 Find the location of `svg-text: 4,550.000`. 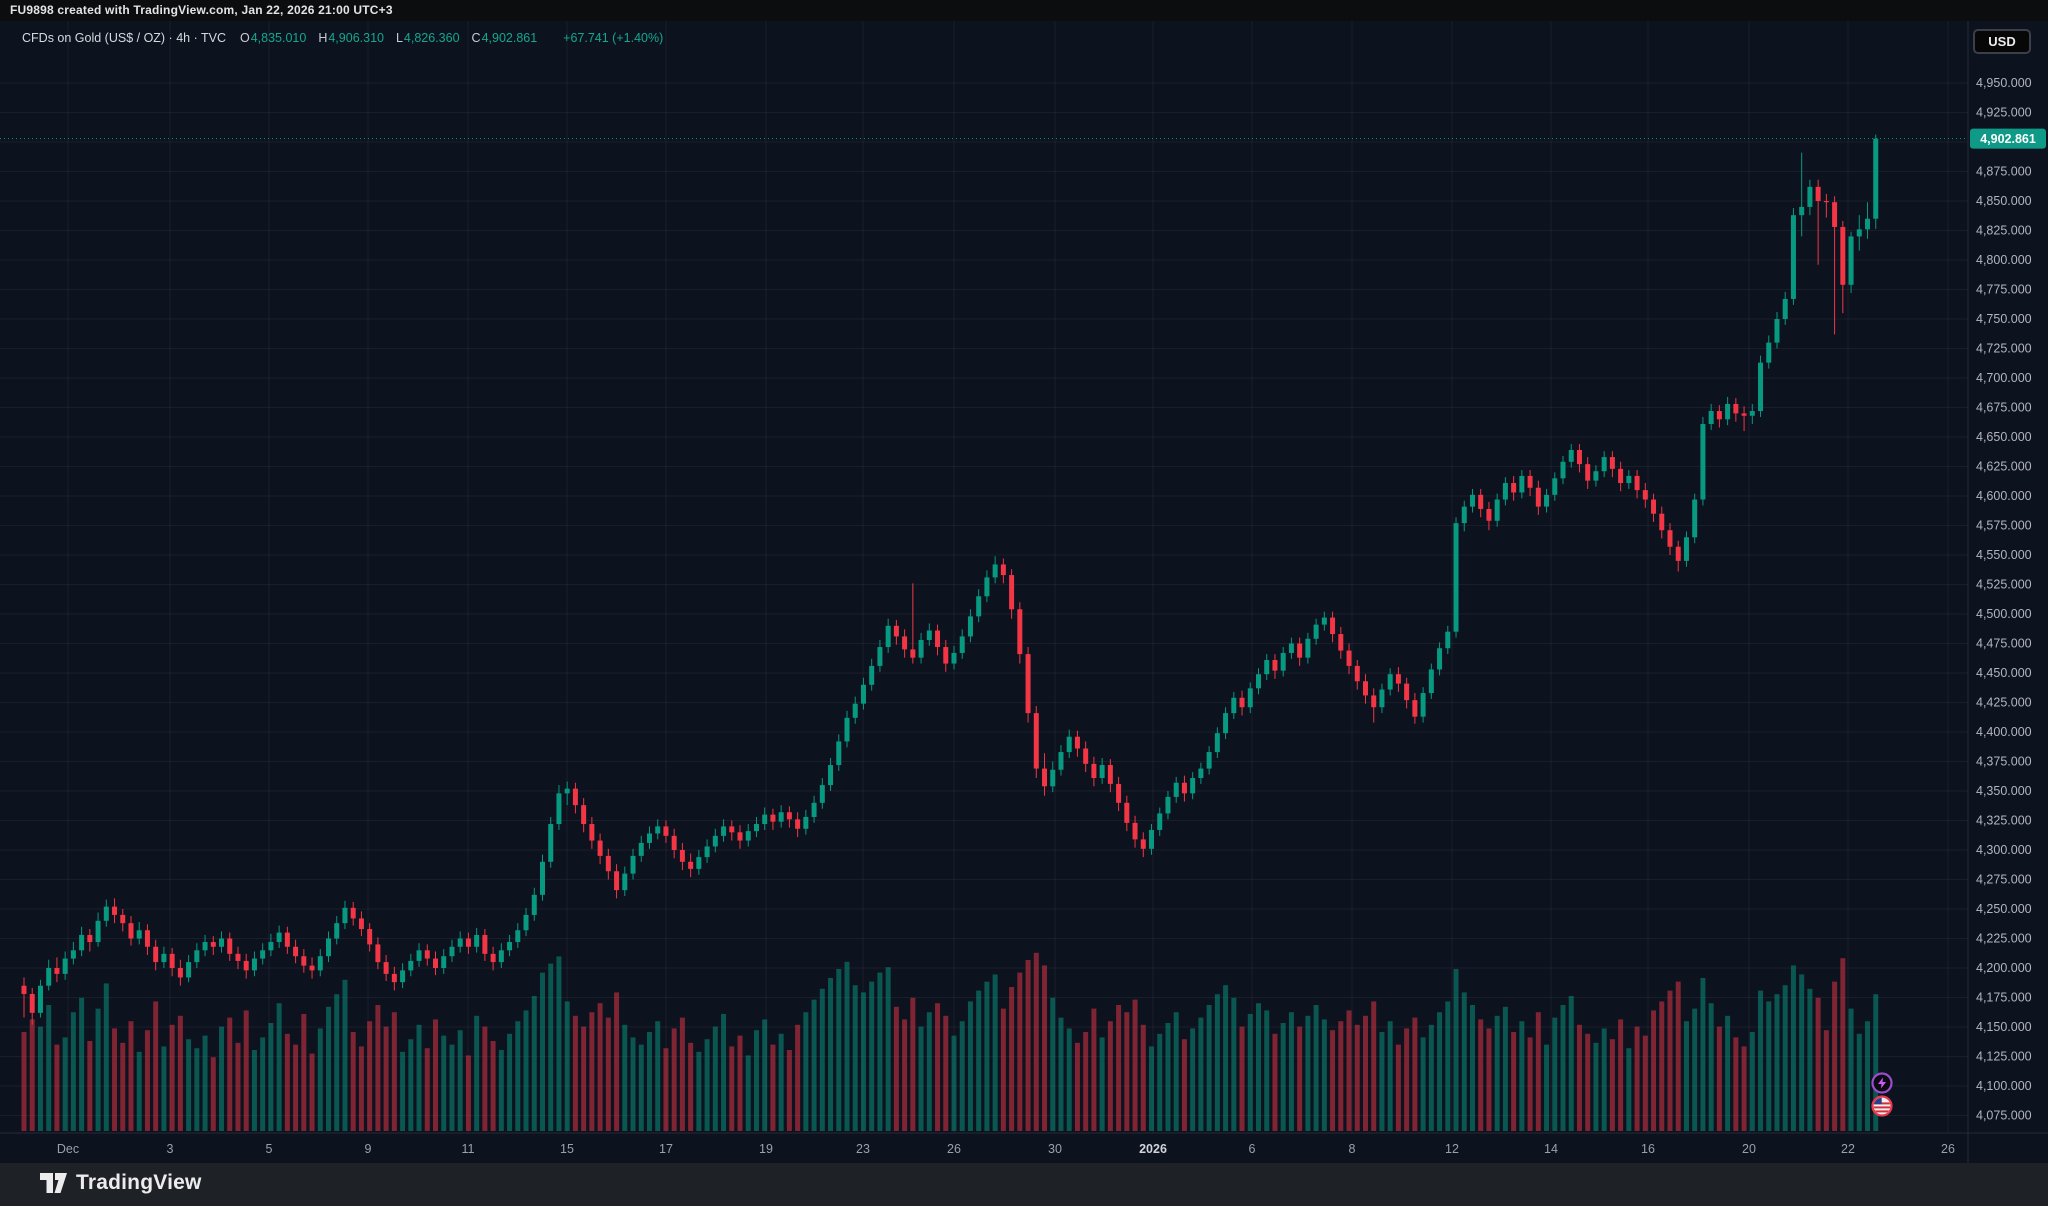

svg-text: 4,550.000 is located at coordinates (2004, 555).